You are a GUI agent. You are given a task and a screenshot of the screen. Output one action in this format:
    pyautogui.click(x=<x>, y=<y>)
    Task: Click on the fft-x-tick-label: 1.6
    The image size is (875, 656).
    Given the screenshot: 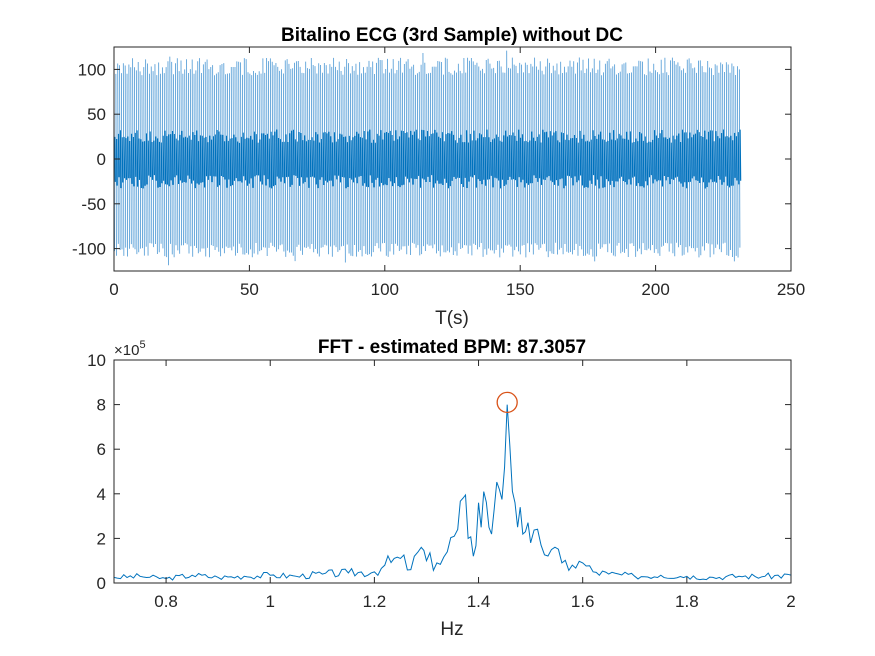 What is the action you would take?
    pyautogui.click(x=583, y=601)
    